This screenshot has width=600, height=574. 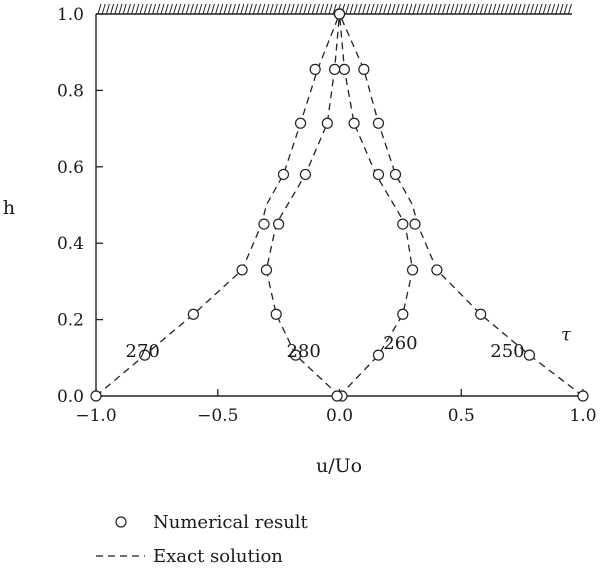 What do you see at coordinates (461, 416) in the screenshot?
I see `x-tick-label: 0.5` at bounding box center [461, 416].